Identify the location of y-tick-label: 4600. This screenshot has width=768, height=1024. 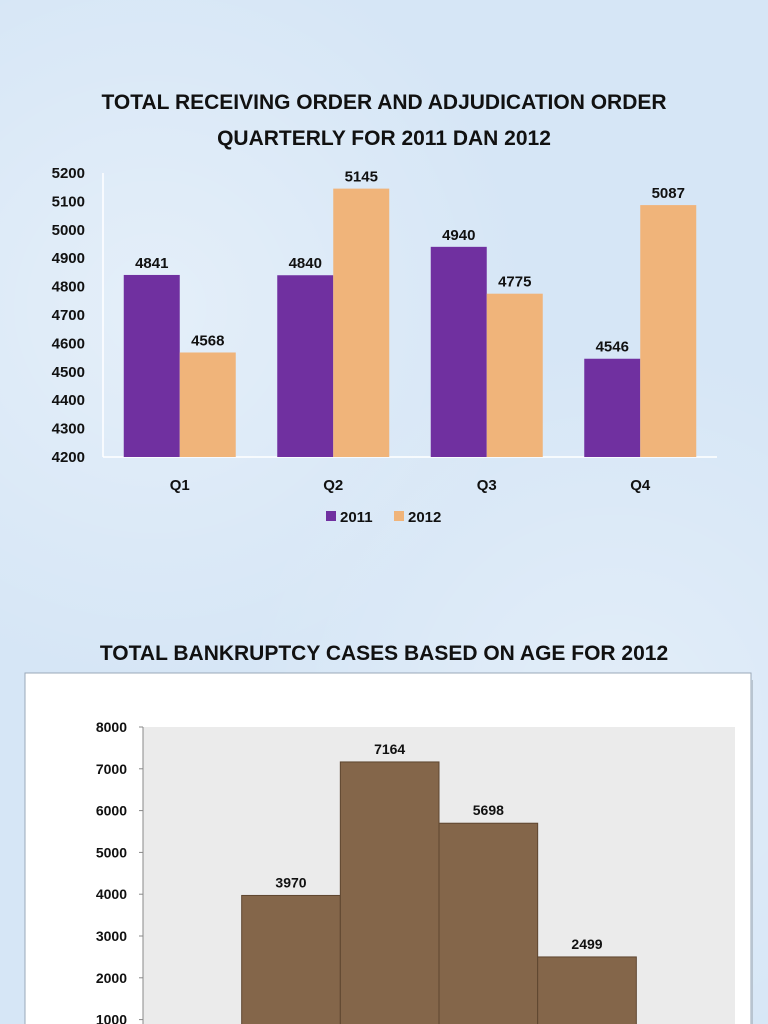
(68, 343).